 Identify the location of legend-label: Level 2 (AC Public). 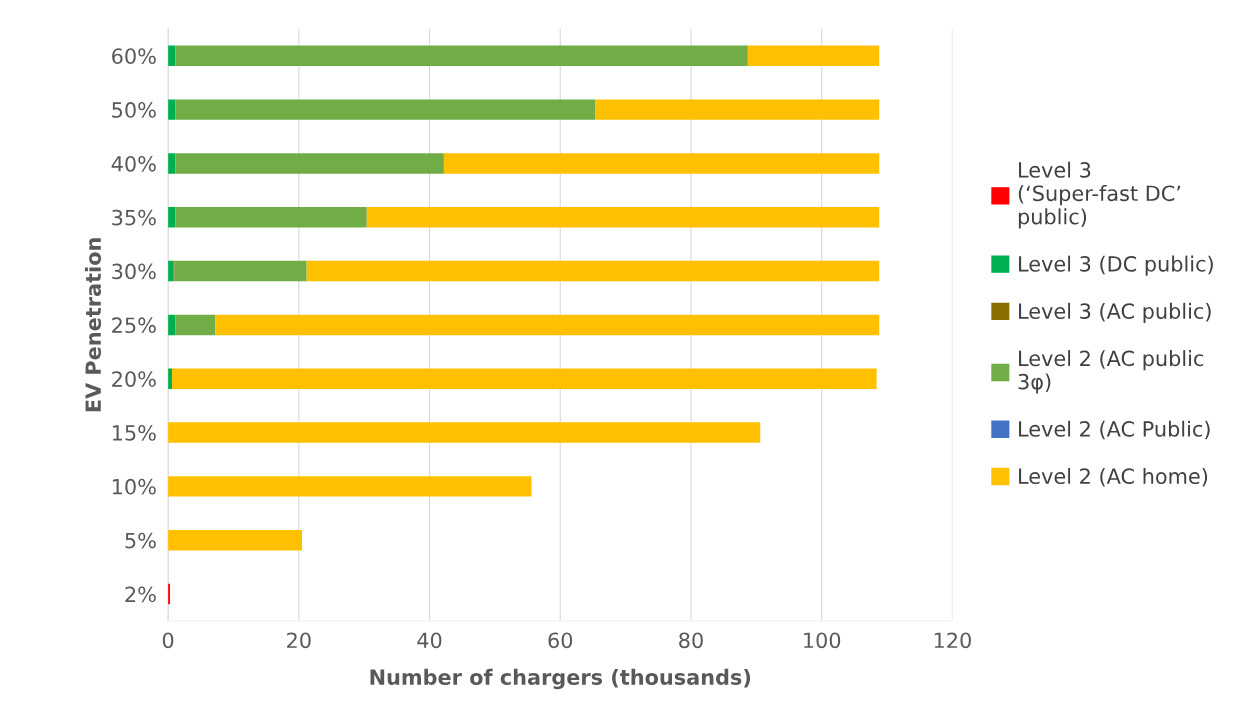
(1114, 430).